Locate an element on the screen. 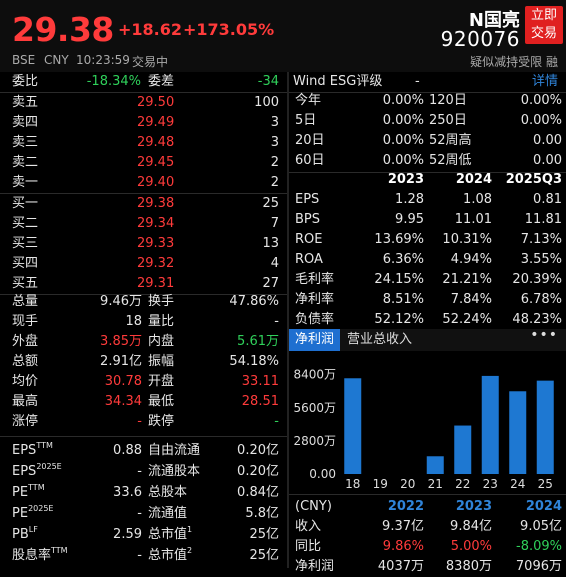 The height and width of the screenshot is (577, 566). ask-price: 29.50 is located at coordinates (156, 102).